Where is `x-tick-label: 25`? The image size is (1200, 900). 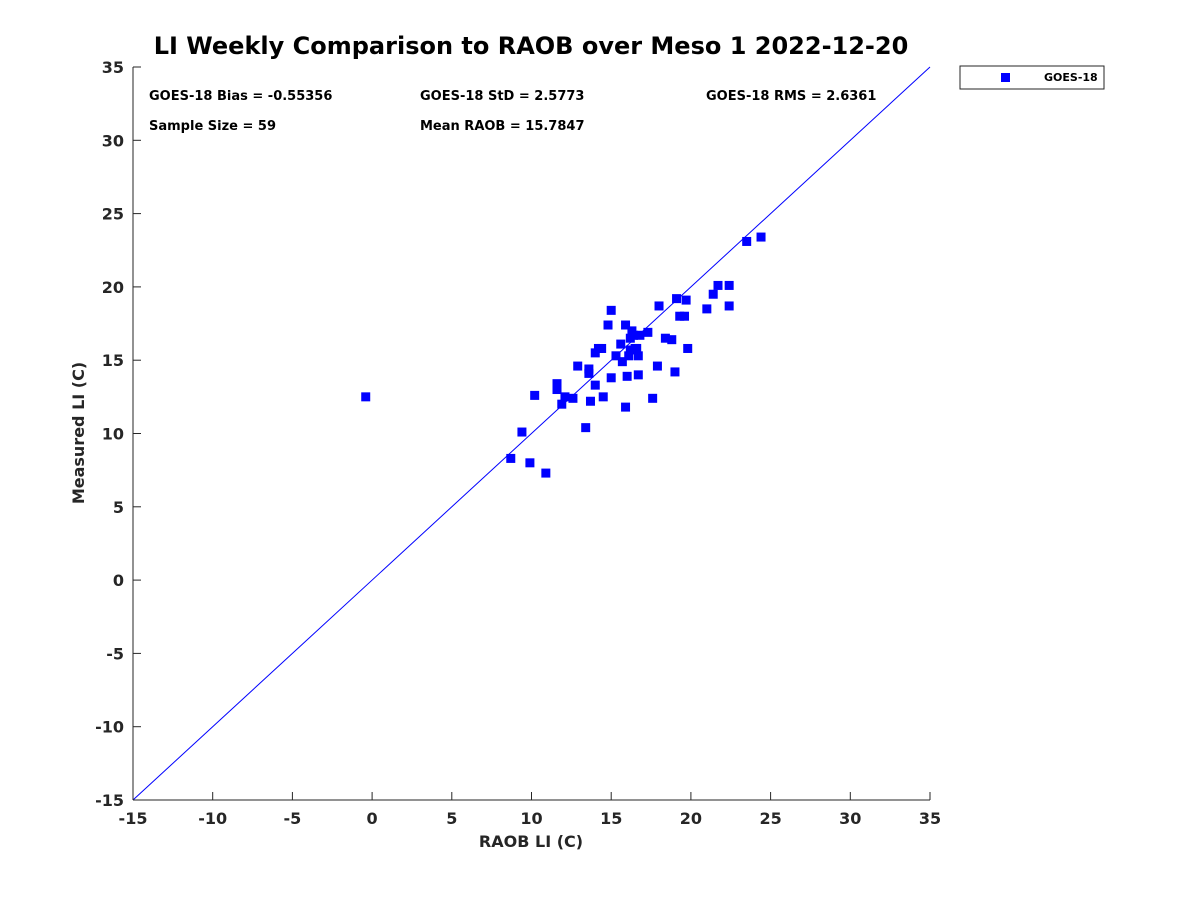
x-tick-label: 25 is located at coordinates (770, 818).